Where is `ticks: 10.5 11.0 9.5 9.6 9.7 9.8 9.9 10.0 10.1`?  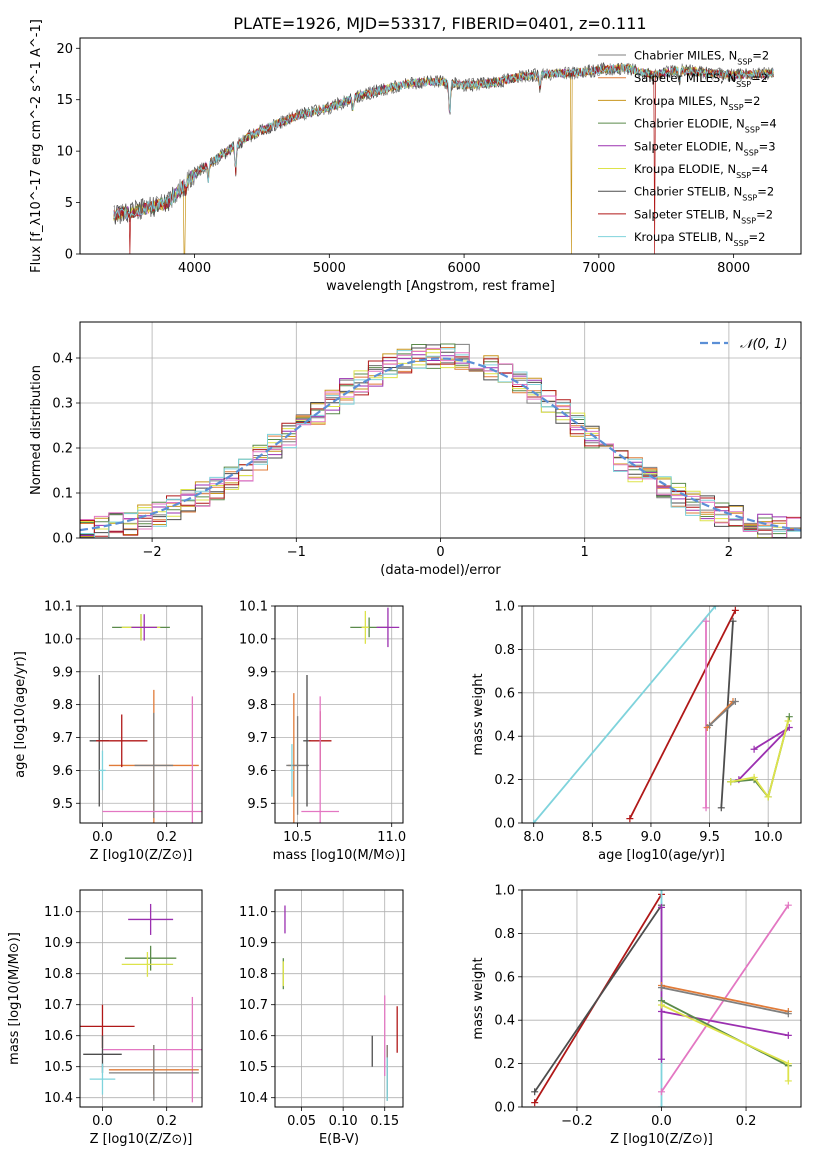
ticks: 10.5 11.0 9.5 9.6 9.7 9.8 9.9 10.0 10.1 is located at coordinates (322, 723).